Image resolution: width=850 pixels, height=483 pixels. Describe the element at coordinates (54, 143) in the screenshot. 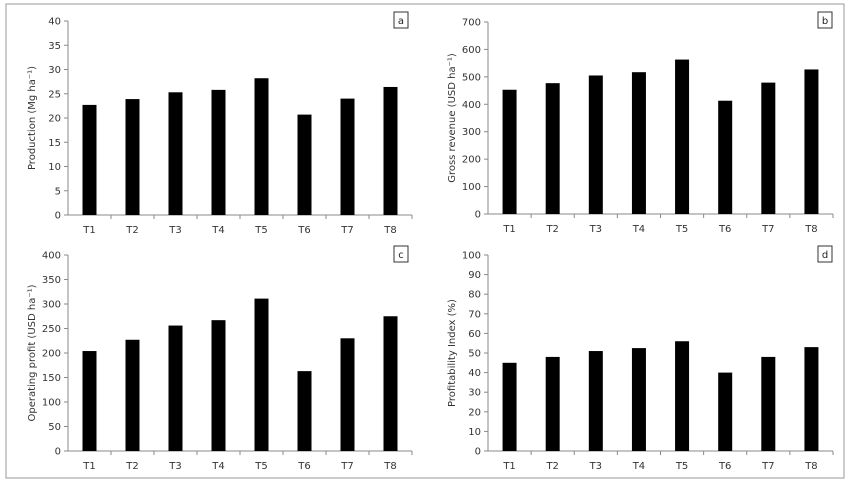

I see `y-tick-label: 15` at that location.